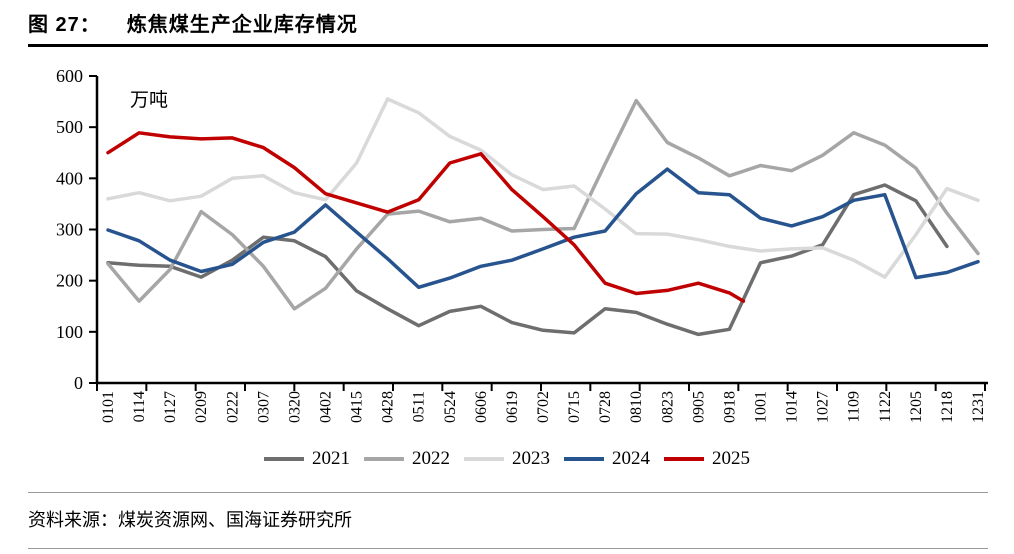 This screenshot has height=554, width=1014. What do you see at coordinates (481, 407) in the screenshot?
I see `x-tick-label: 0606` at bounding box center [481, 407].